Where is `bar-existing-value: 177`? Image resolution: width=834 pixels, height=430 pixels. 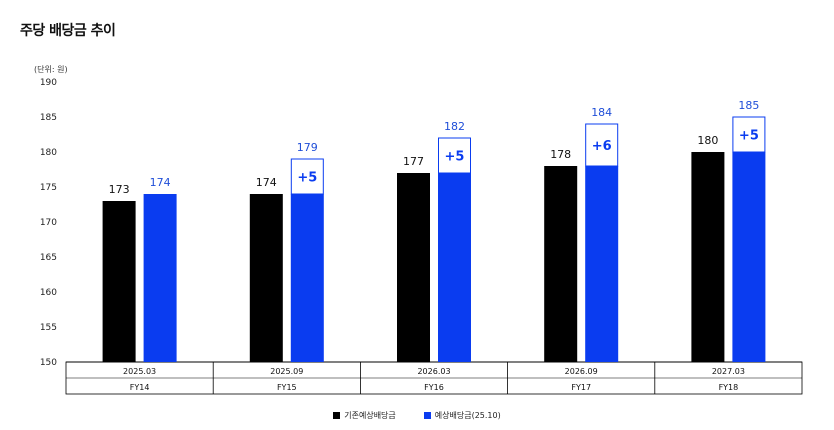
bar-existing-value: 177 is located at coordinates (413, 161).